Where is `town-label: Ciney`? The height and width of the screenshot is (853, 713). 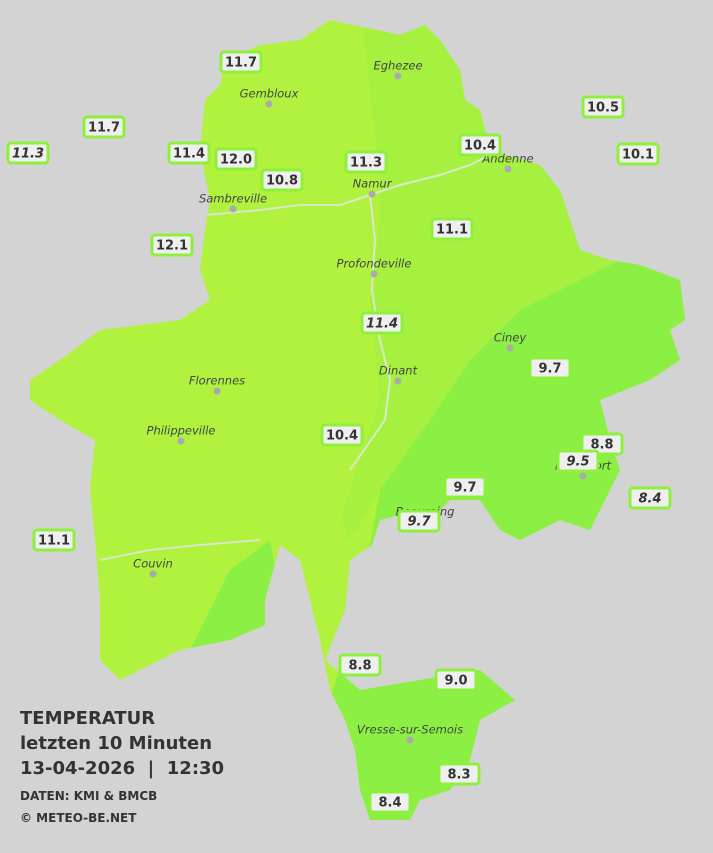 town-label: Ciney is located at coordinates (510, 338).